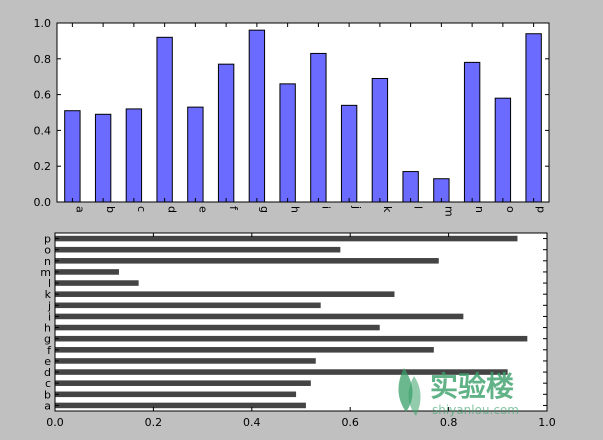 The width and height of the screenshot is (603, 440). I want to click on hbar-j, so click(188, 305).